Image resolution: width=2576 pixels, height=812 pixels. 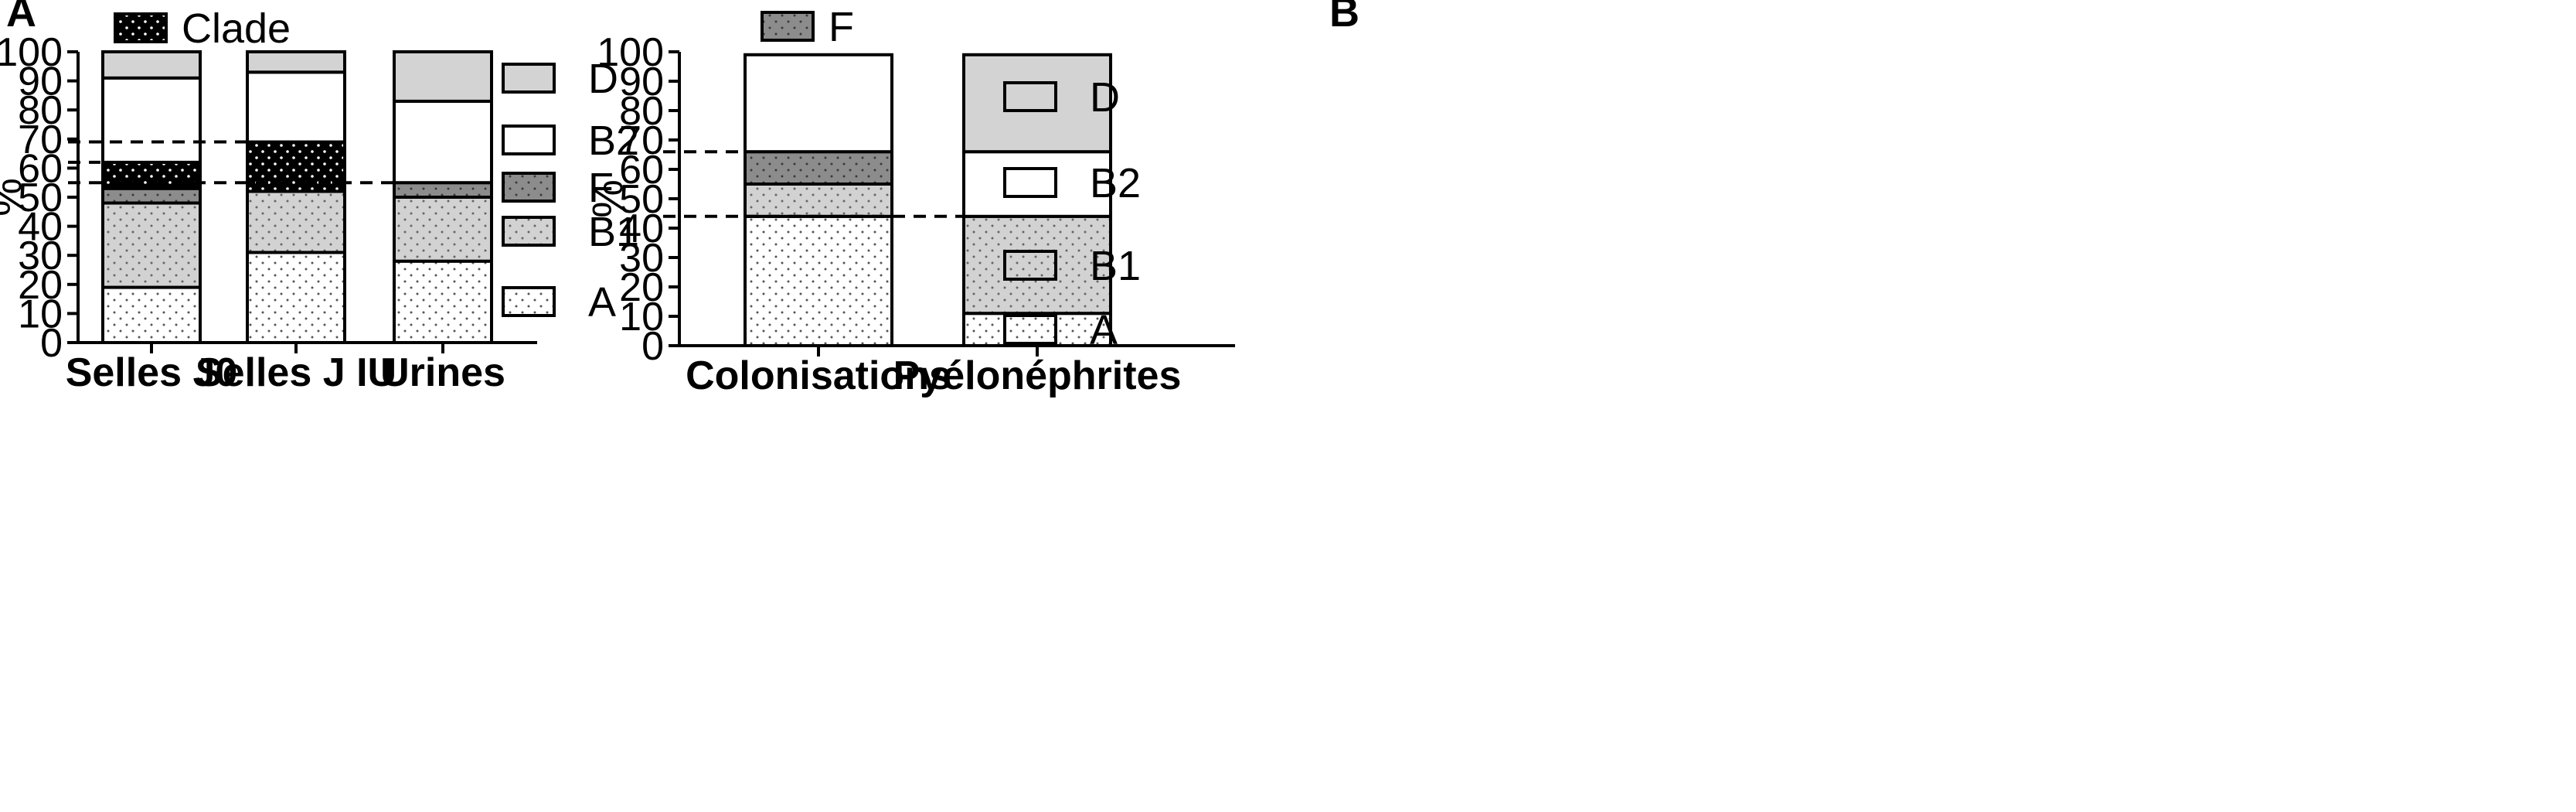 I want to click on panel-a-y-tick-label-90: 90, so click(x=40, y=82).